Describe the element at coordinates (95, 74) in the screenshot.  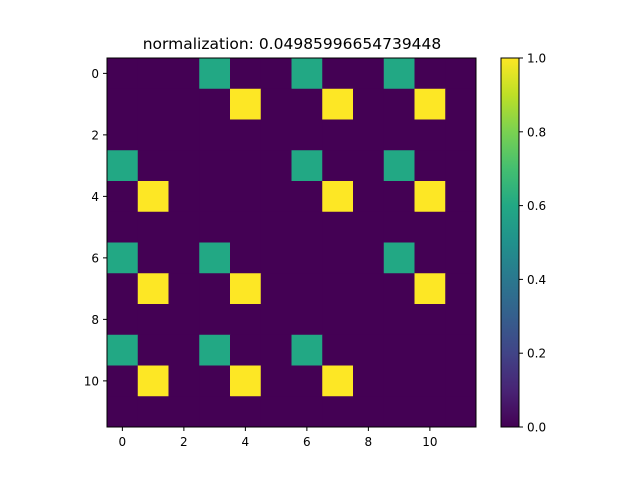
I see `y-tick-label: 0` at that location.